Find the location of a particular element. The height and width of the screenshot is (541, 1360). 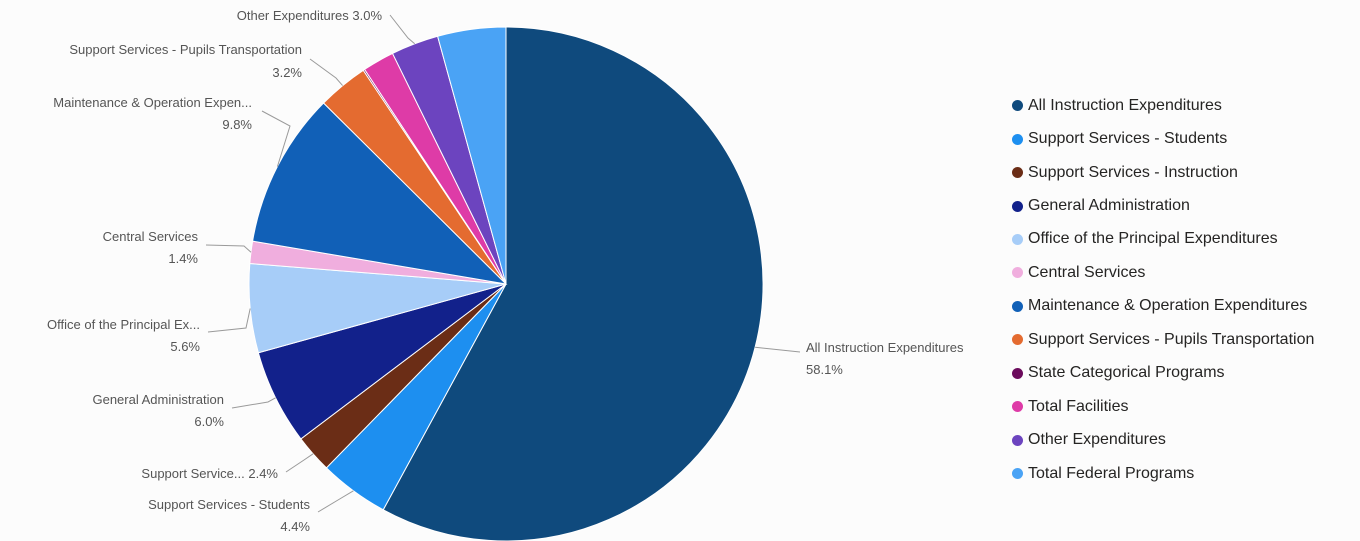

legend-item-total-federal-programs: Total Federal Programs is located at coordinates (1163, 473).